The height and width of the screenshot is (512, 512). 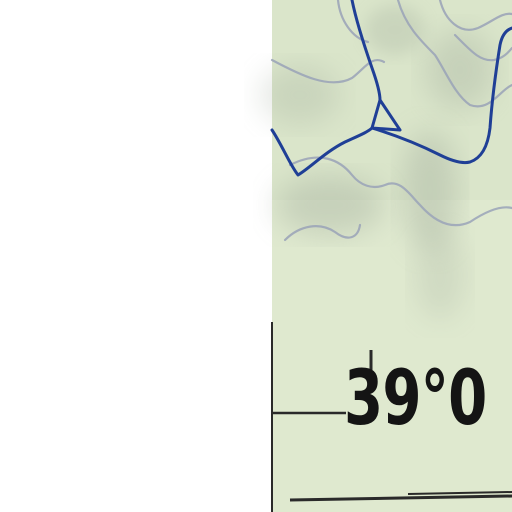 What do you see at coordinates (386, 115) in the screenshot?
I see `road-junction-icon` at bounding box center [386, 115].